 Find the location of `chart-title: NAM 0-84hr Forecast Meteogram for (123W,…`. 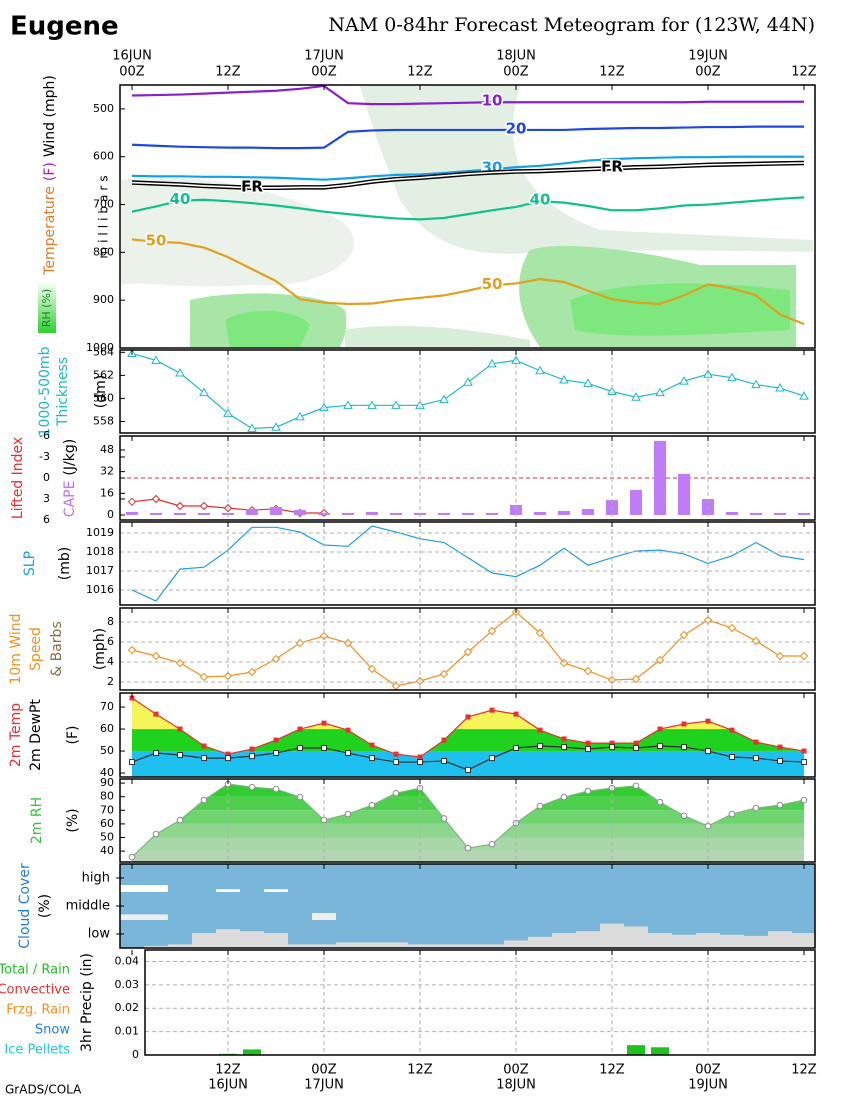

chart-title: NAM 0-84hr Forecast Meteogram for (123W,… is located at coordinates (571, 25).